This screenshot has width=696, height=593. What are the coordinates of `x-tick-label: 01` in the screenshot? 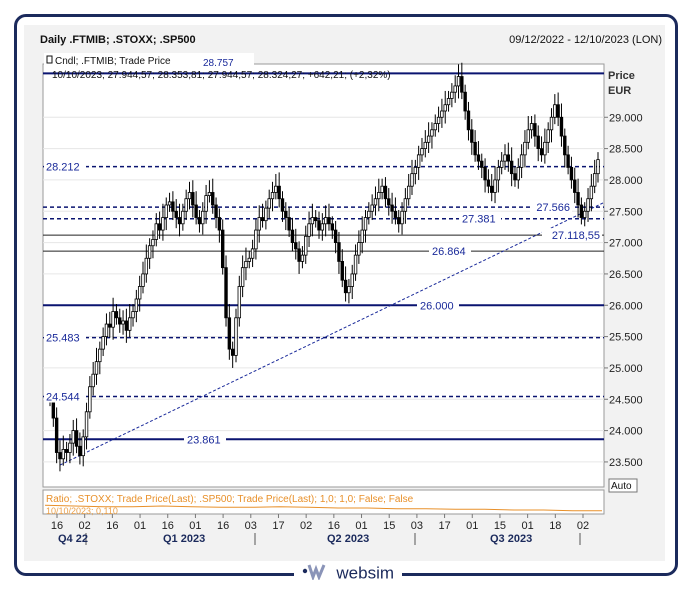 It's located at (195, 526).